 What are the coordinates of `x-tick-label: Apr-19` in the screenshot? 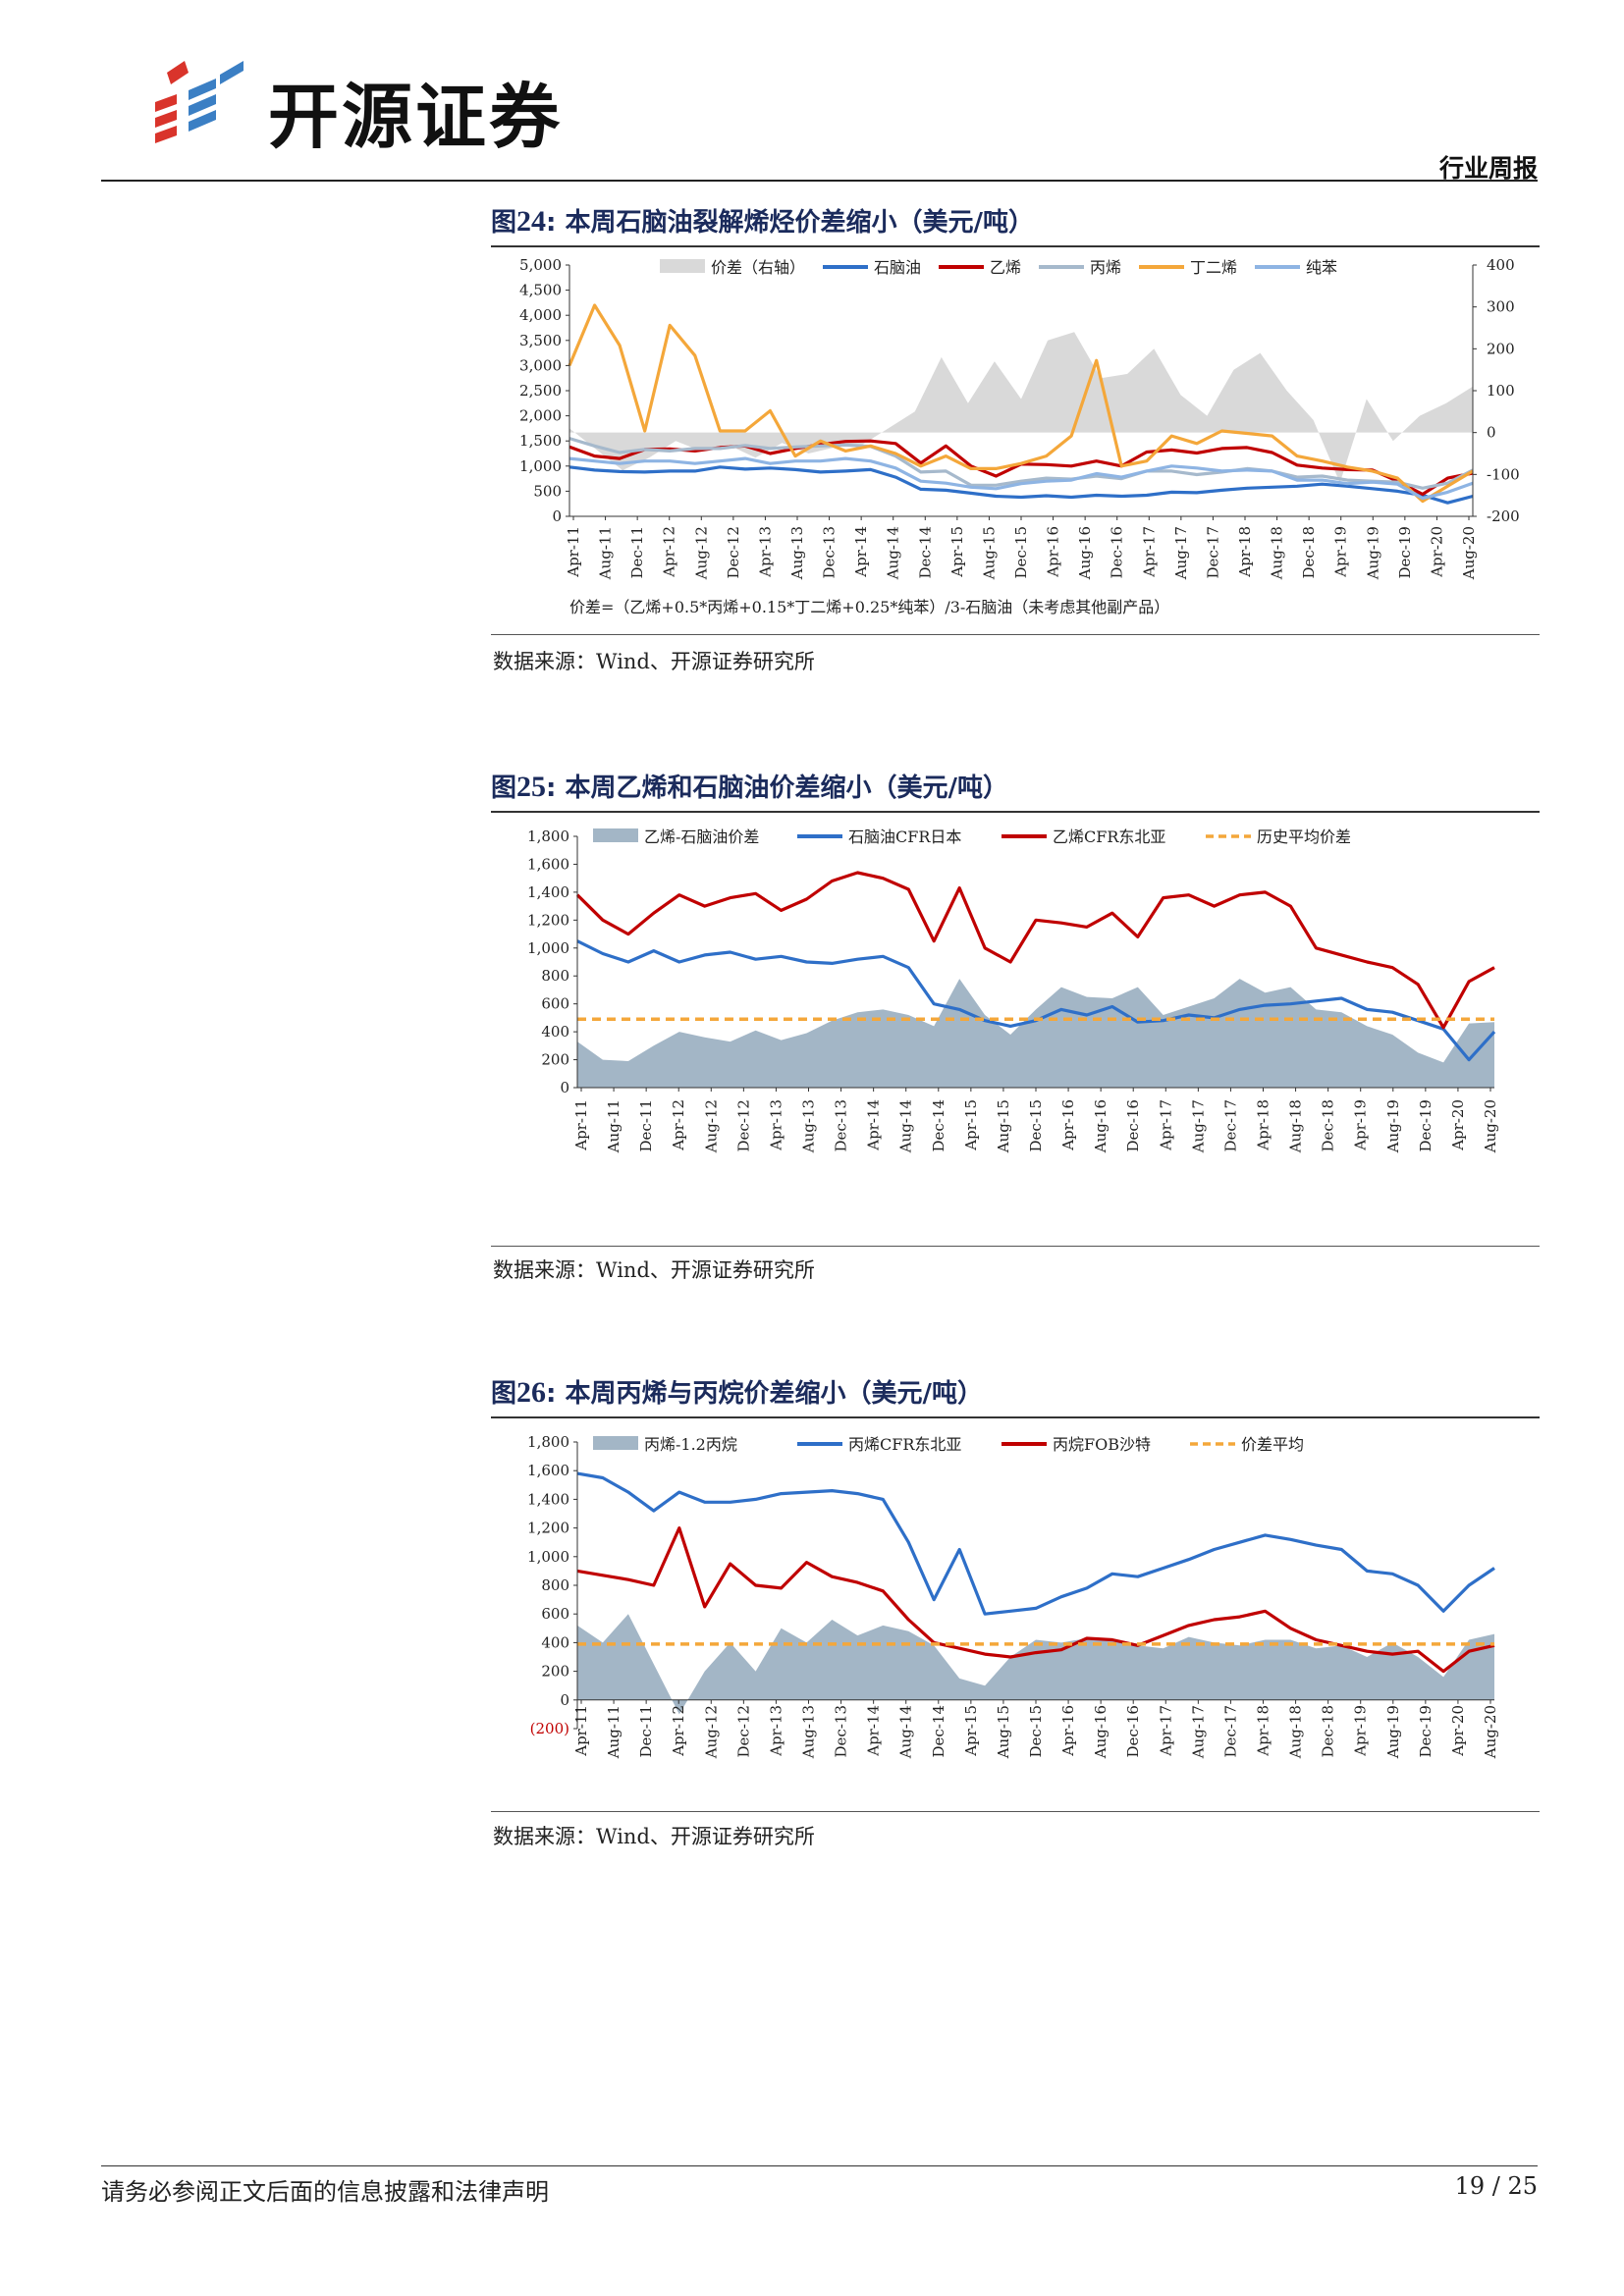 It's located at (1361, 1125).